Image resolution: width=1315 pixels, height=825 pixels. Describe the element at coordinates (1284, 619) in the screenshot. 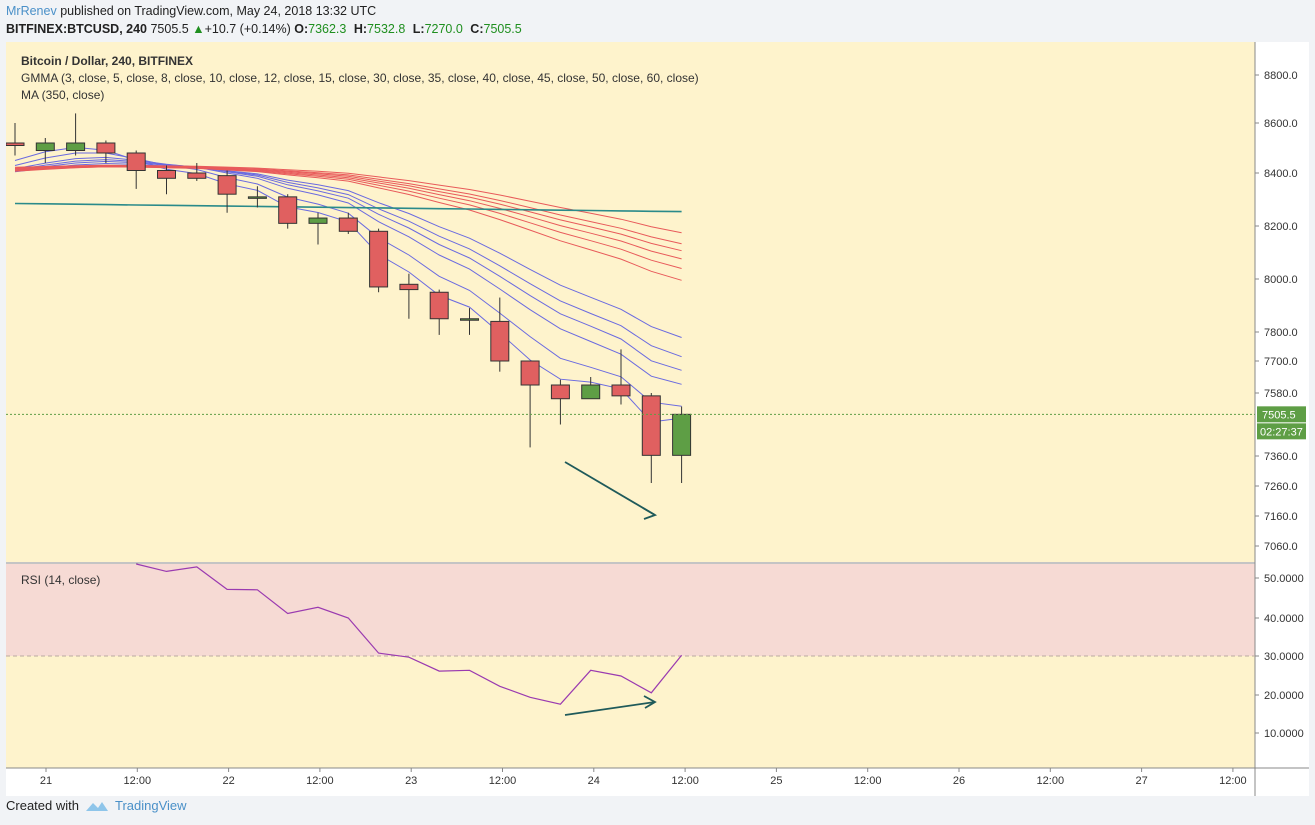

I see `rsi-axis-label: 40.0000` at that location.